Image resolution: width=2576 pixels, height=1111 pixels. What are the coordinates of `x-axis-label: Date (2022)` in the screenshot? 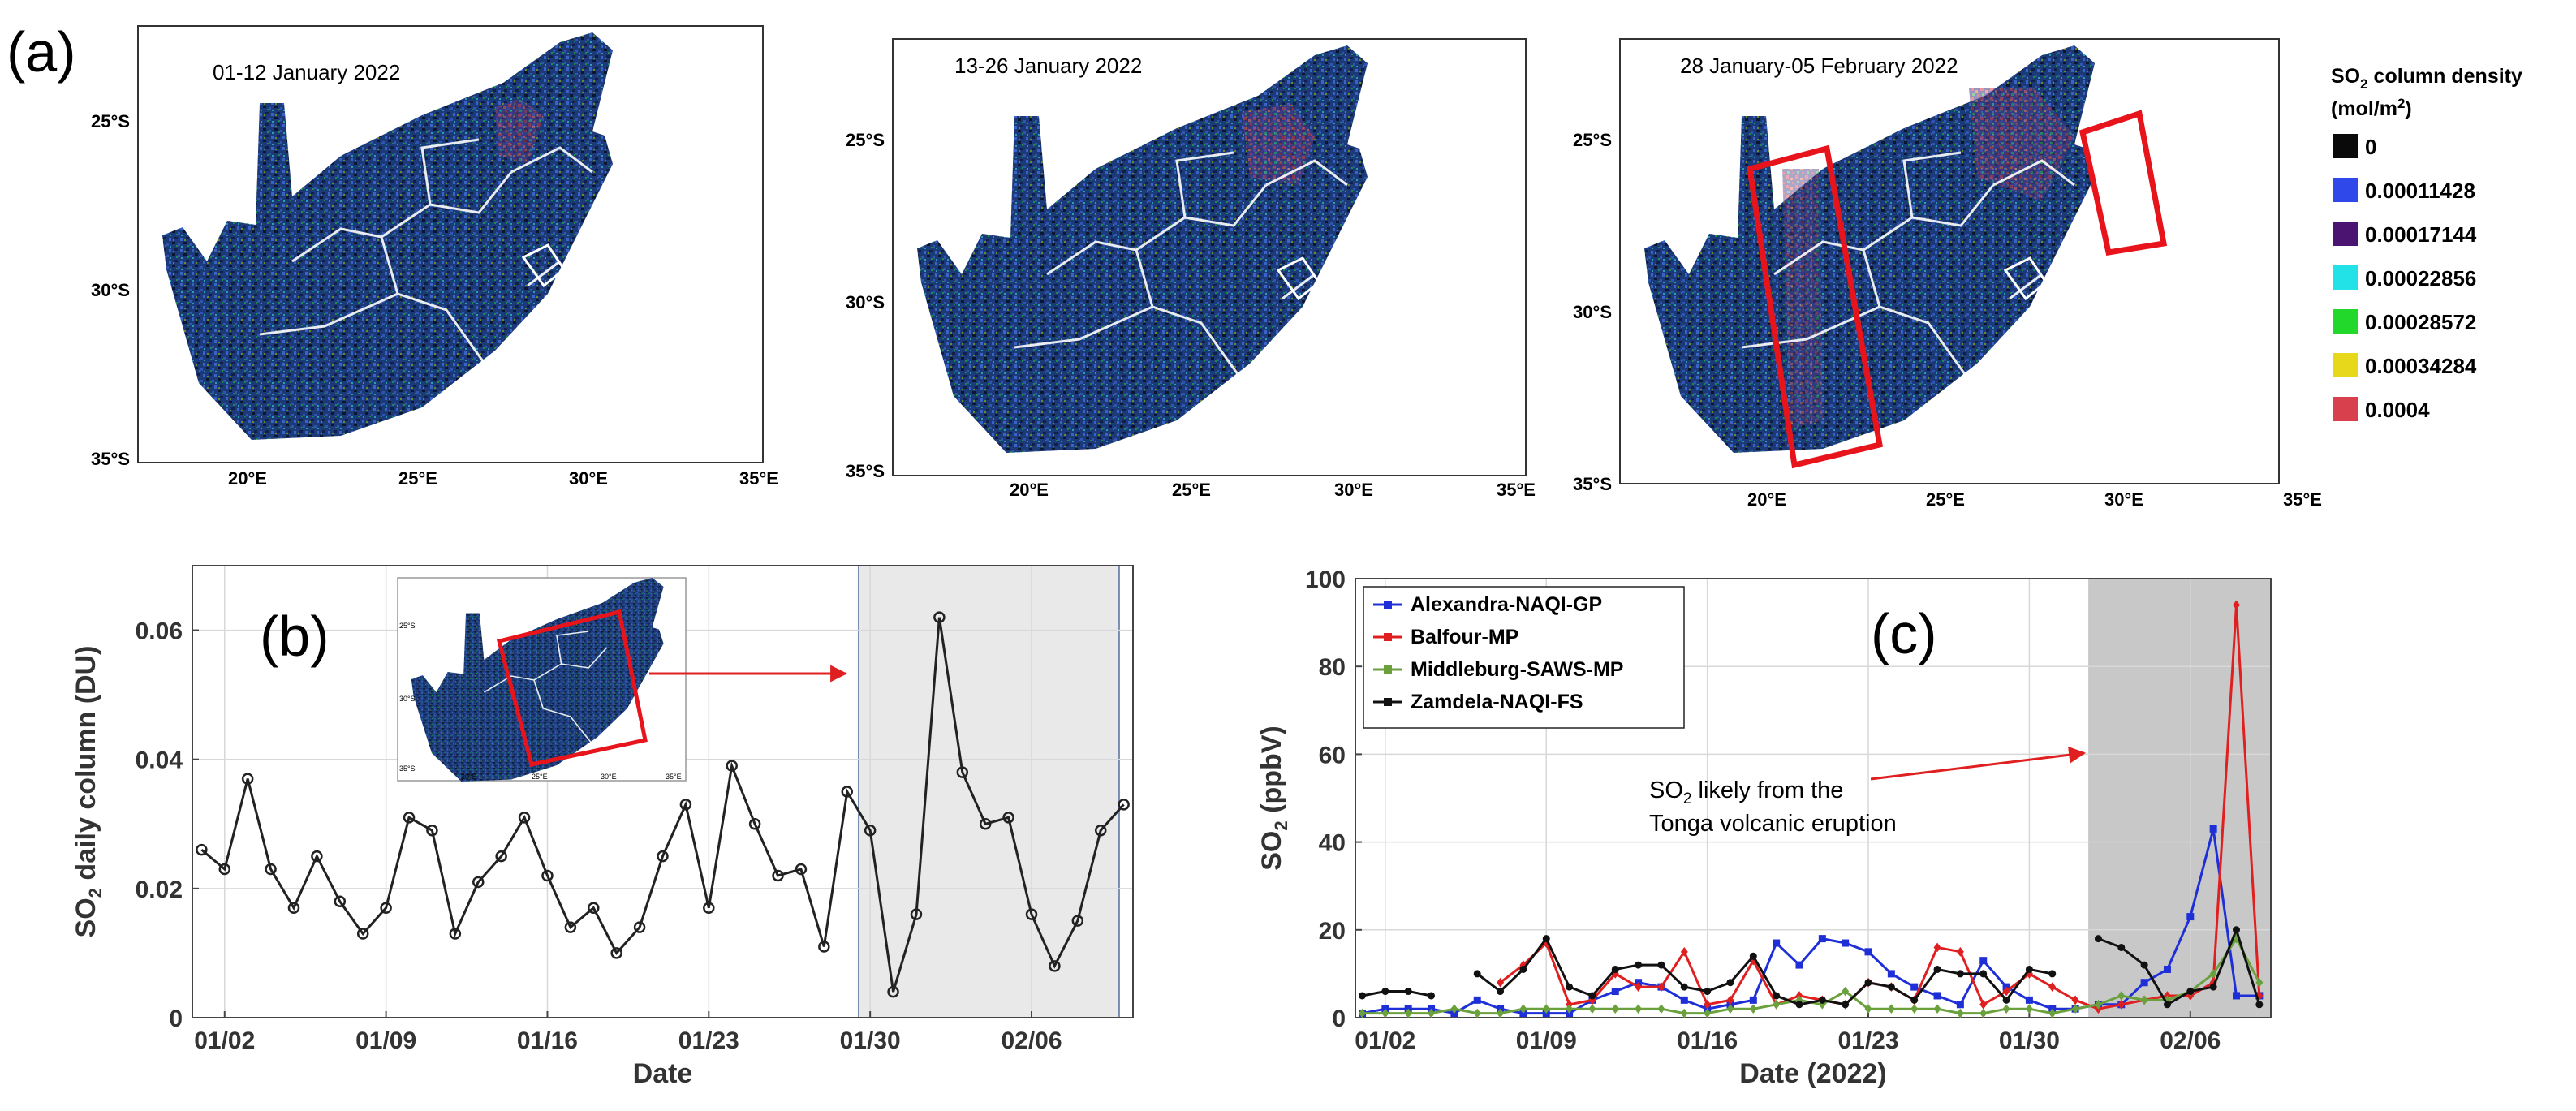 It's located at (1813, 1073).